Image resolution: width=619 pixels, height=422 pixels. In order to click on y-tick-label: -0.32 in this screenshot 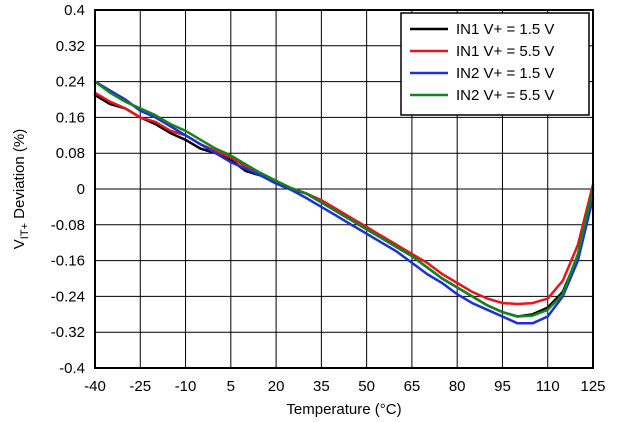, I will do `click(68, 332)`.